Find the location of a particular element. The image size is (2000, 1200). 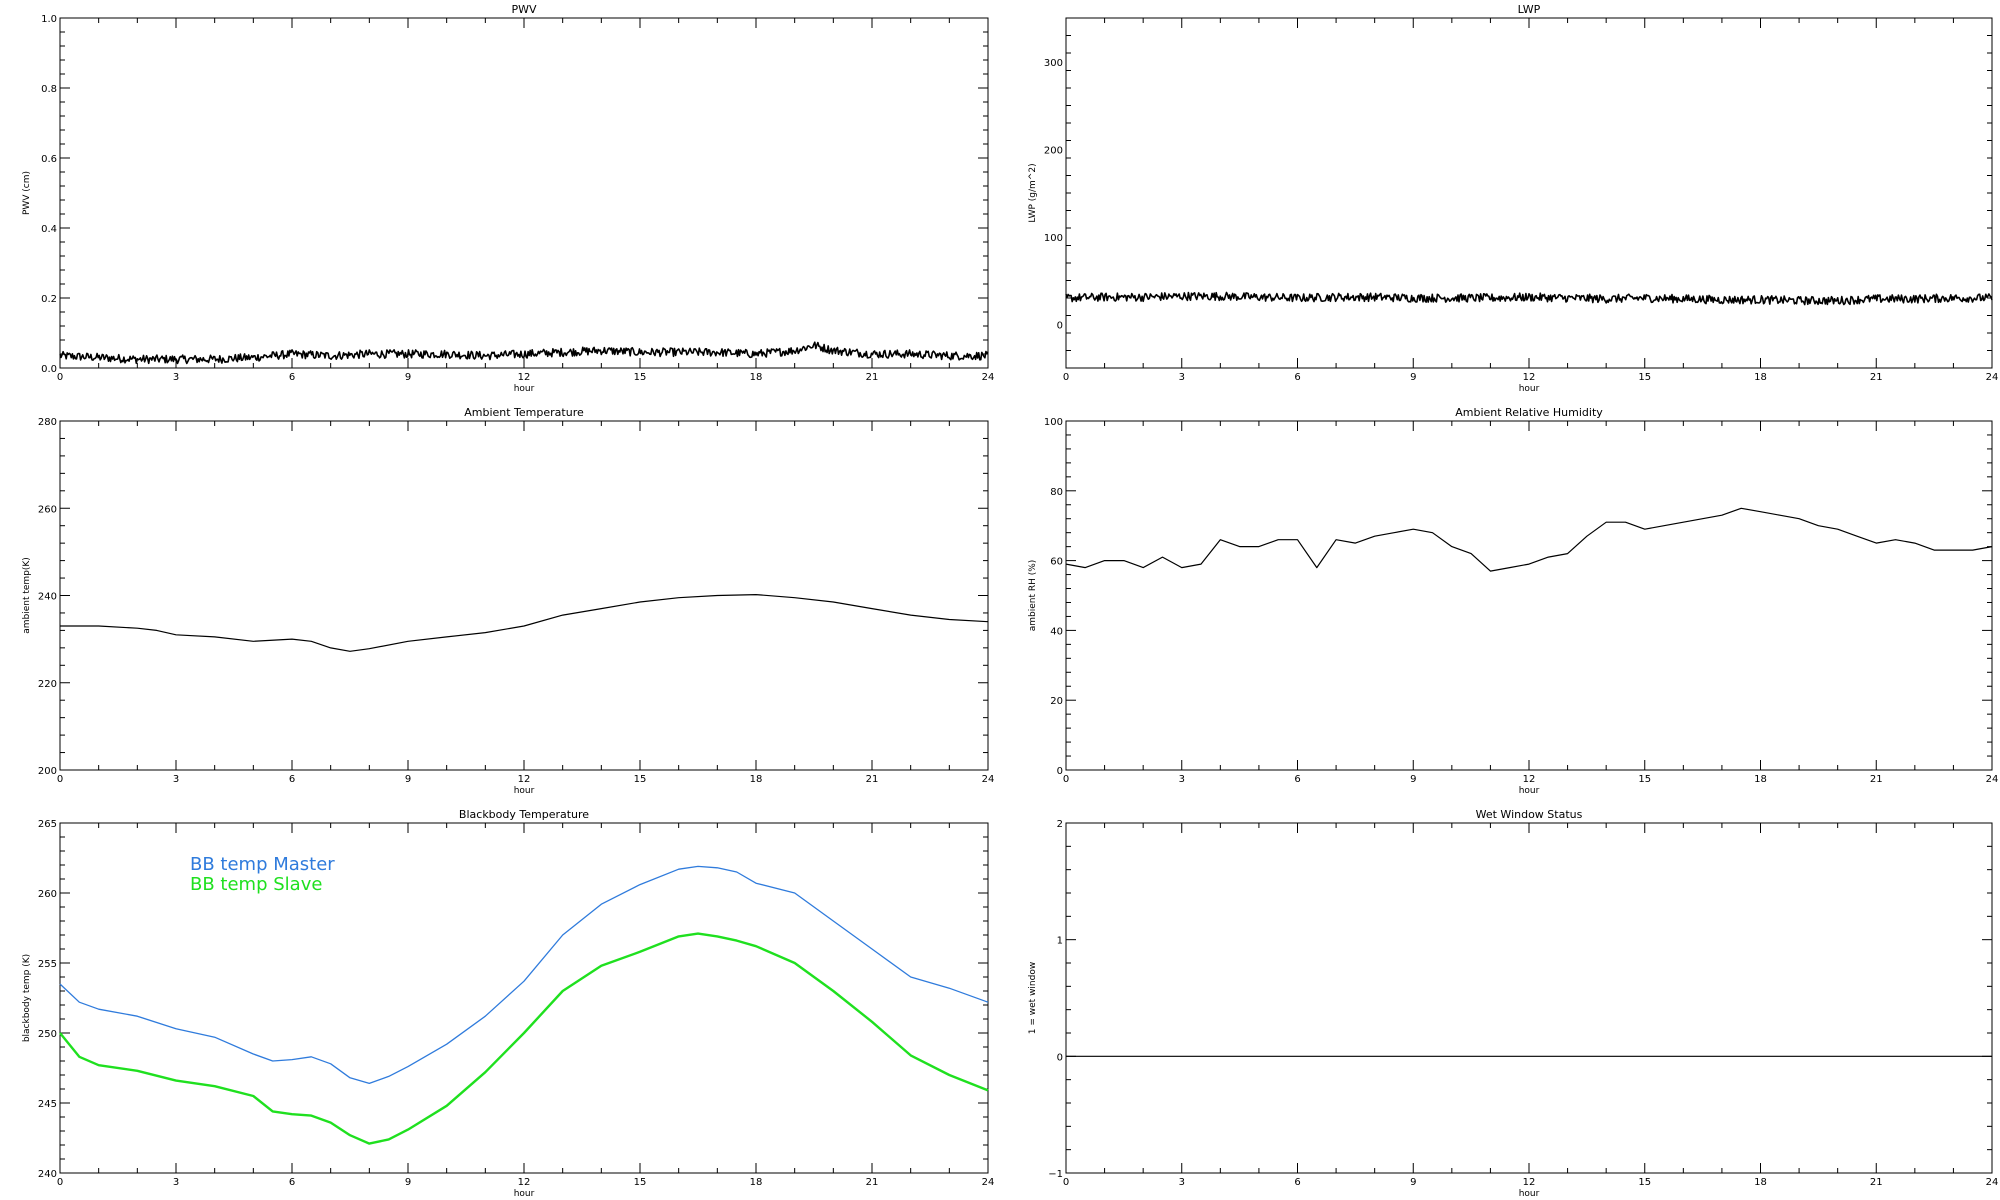

y-tick-label: 250 is located at coordinates (47, 1034).